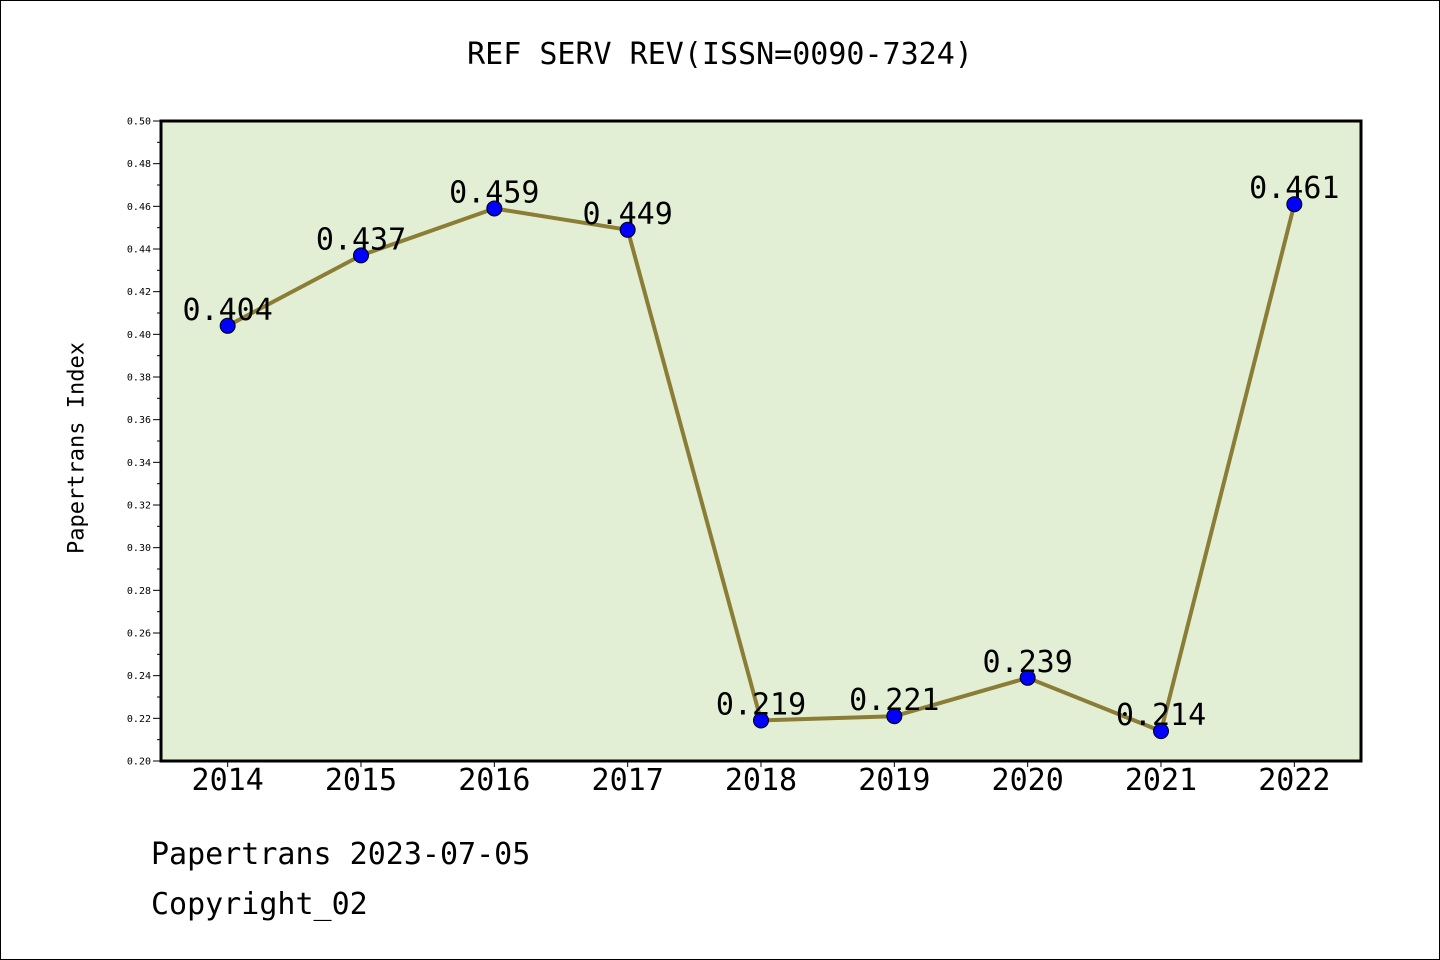 This screenshot has height=960, width=1440. What do you see at coordinates (139, 634) in the screenshot?
I see `y-tick-label: 0.26` at bounding box center [139, 634].